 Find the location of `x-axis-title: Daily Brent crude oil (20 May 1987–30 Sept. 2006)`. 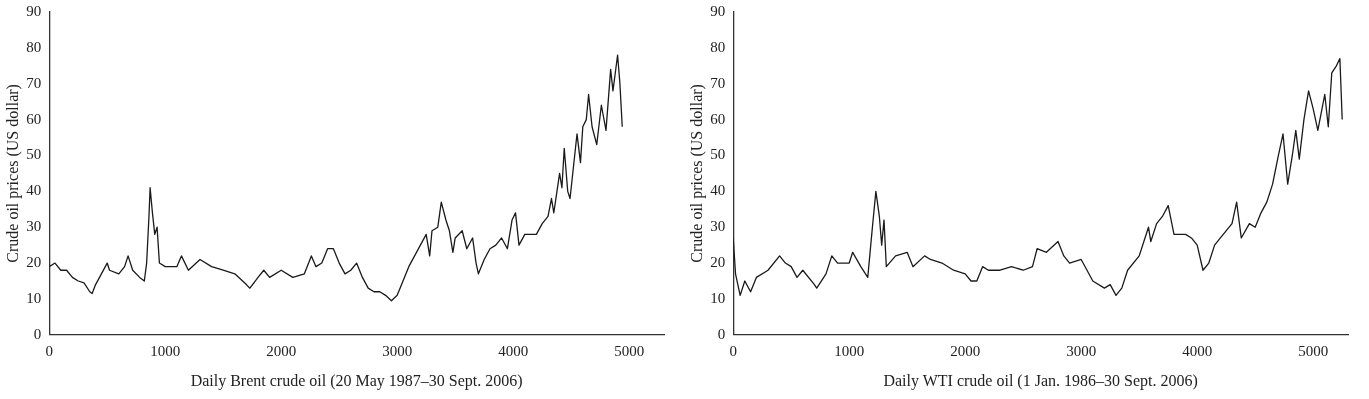

x-axis-title: Daily Brent crude oil (20 May 1987–30 Sept. 2006) is located at coordinates (356, 380).